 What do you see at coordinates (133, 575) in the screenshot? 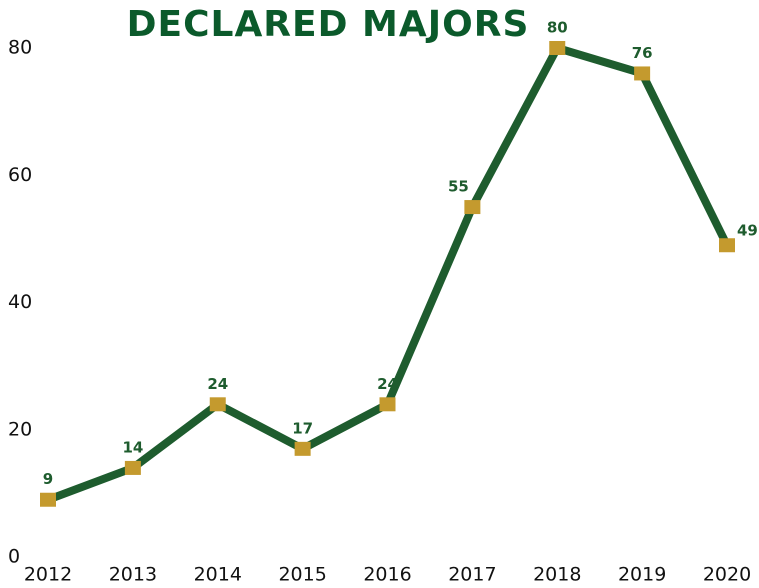
I see `x-tick-label: 2013` at bounding box center [133, 575].